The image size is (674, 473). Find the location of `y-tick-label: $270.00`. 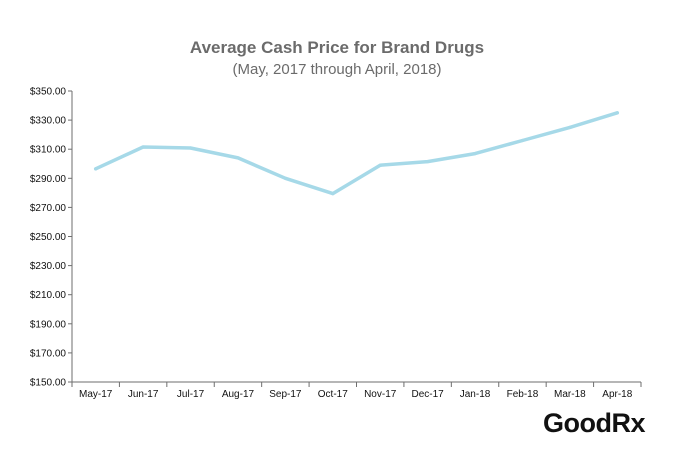

y-tick-label: $270.00 is located at coordinates (48, 208).